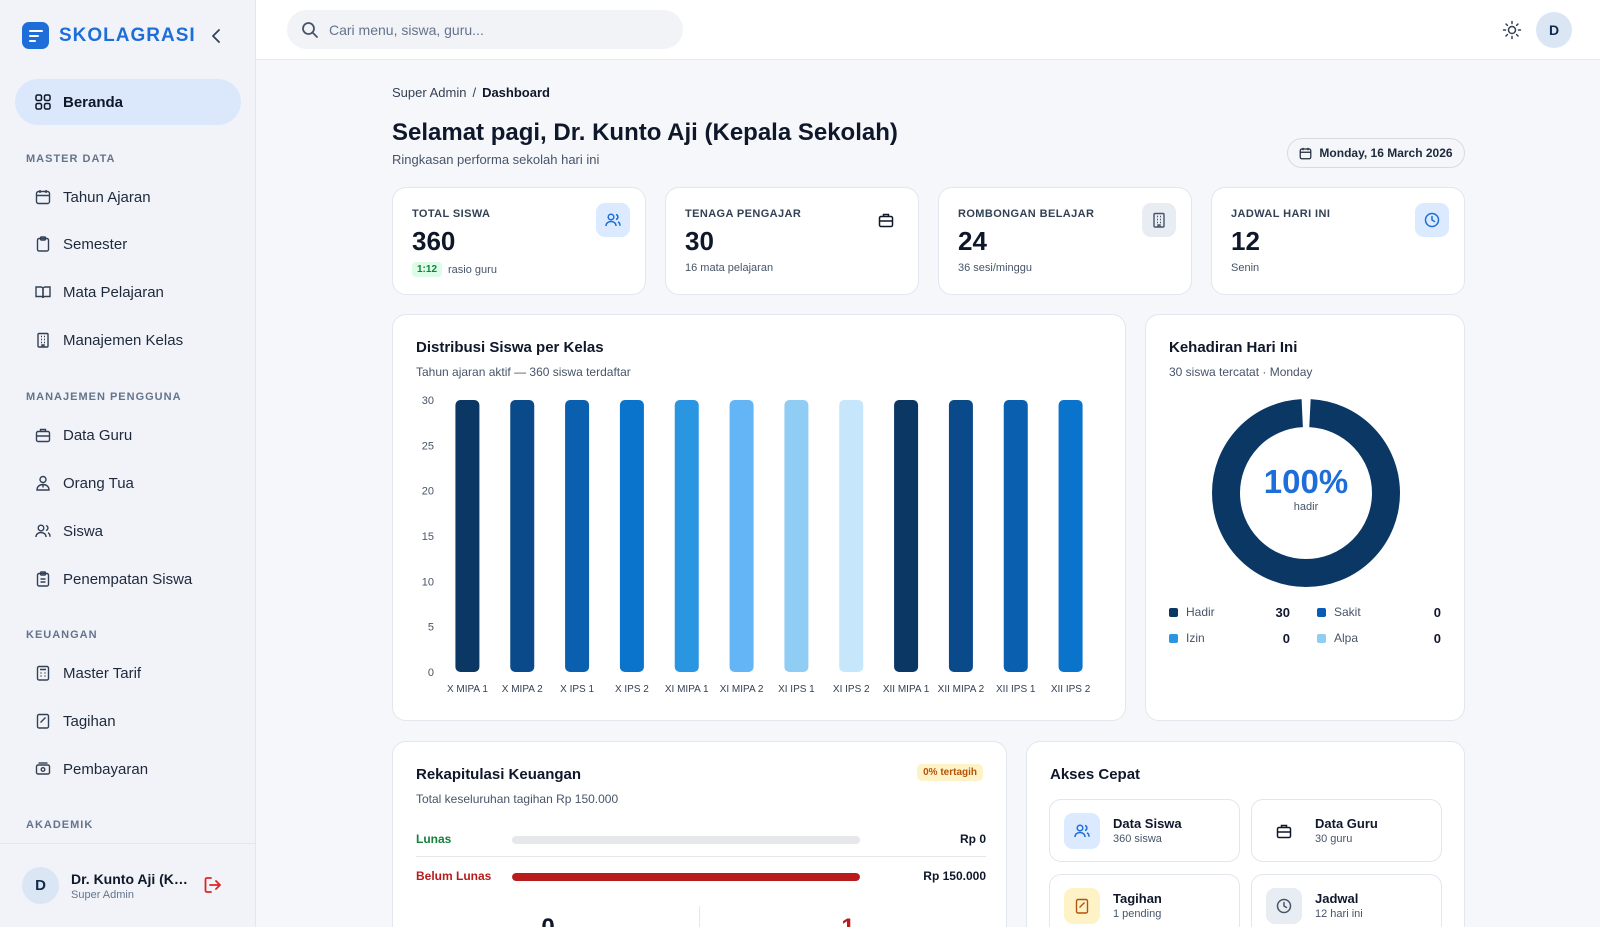 This screenshot has width=1600, height=927. What do you see at coordinates (632, 689) in the screenshot?
I see `x-tick-label: X IPS 2` at bounding box center [632, 689].